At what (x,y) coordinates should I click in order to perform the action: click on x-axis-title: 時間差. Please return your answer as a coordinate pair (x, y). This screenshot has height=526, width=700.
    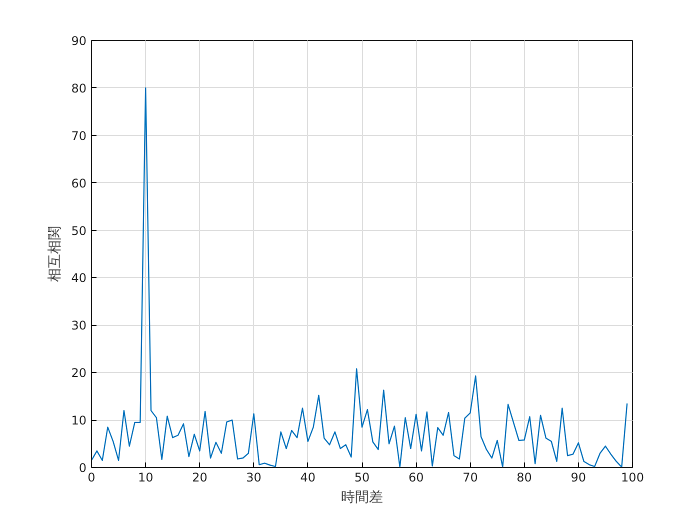
    Looking at the image, I should click on (362, 498).